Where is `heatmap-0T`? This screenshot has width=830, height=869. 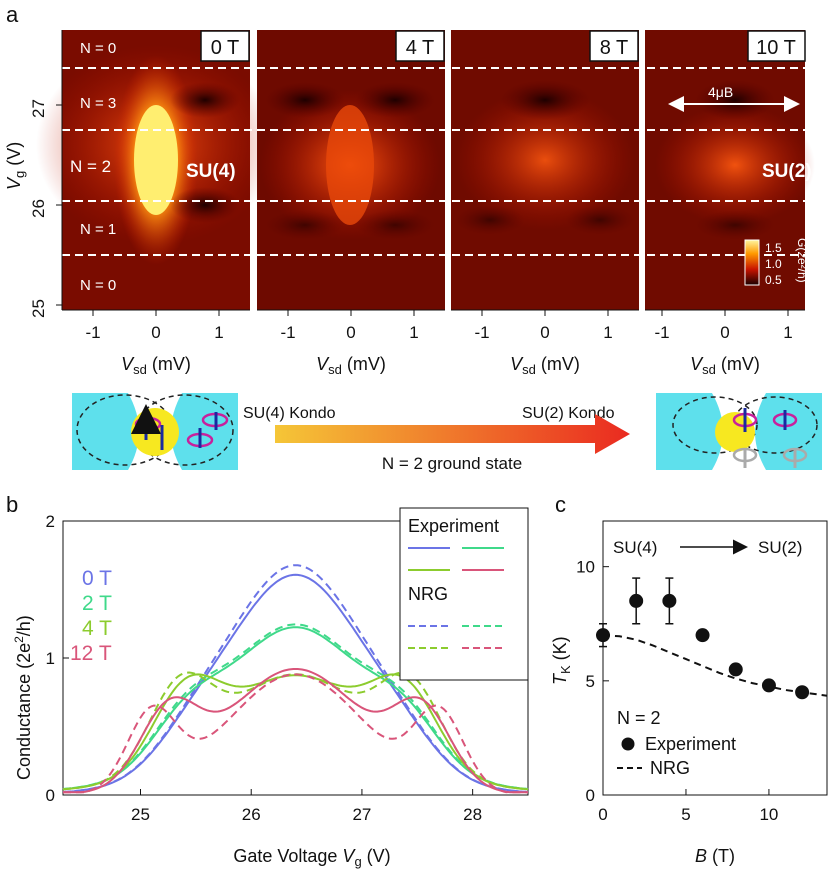 heatmap-0T is located at coordinates (156, 170).